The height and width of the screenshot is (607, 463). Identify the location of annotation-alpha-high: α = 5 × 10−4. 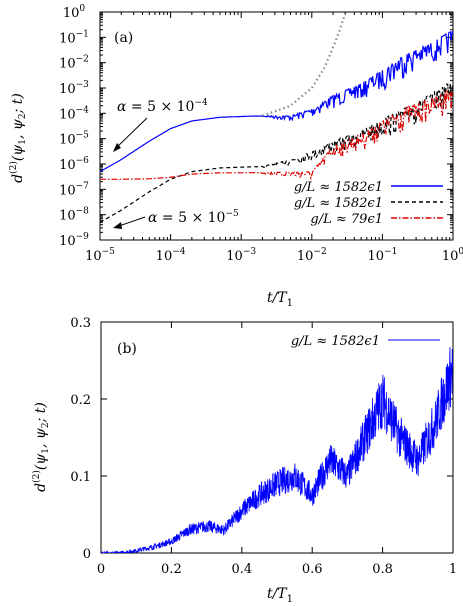
(162, 106).